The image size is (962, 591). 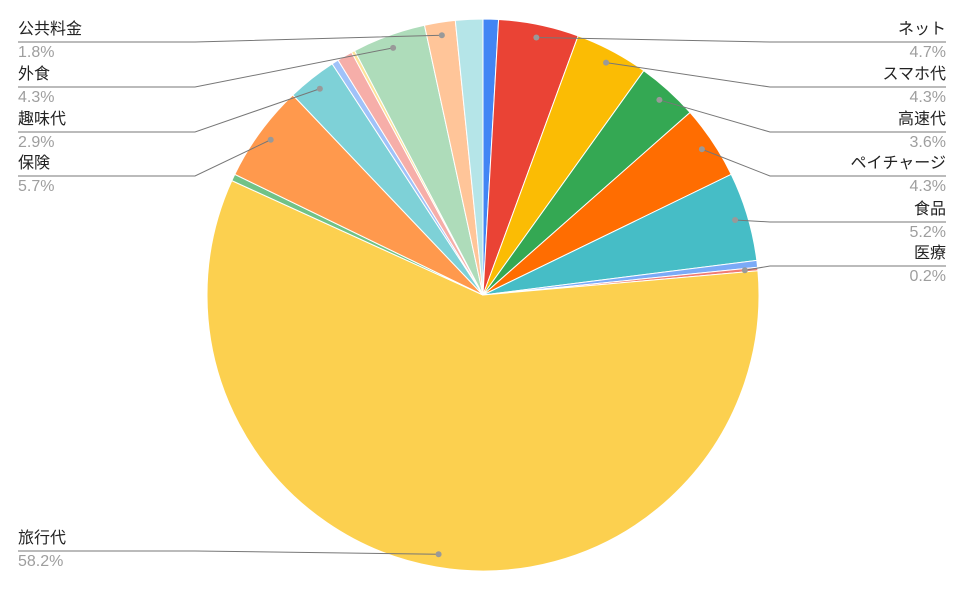 What do you see at coordinates (922, 29) in the screenshot?
I see `slice-label: ネット` at bounding box center [922, 29].